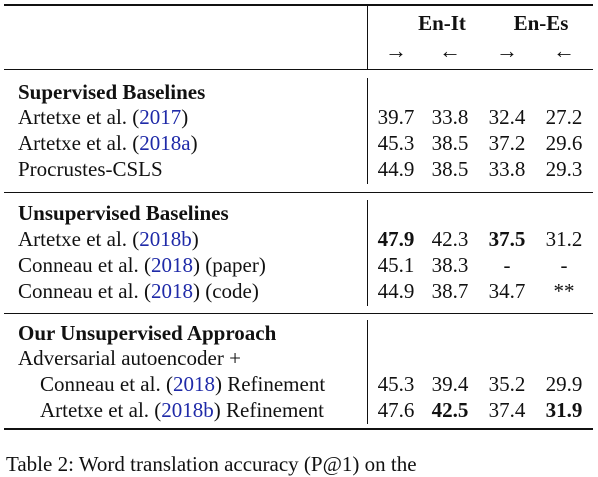 The image size is (598, 477). What do you see at coordinates (129, 358) in the screenshot?
I see `section-subtitle: Adversarial autoencoder +` at bounding box center [129, 358].